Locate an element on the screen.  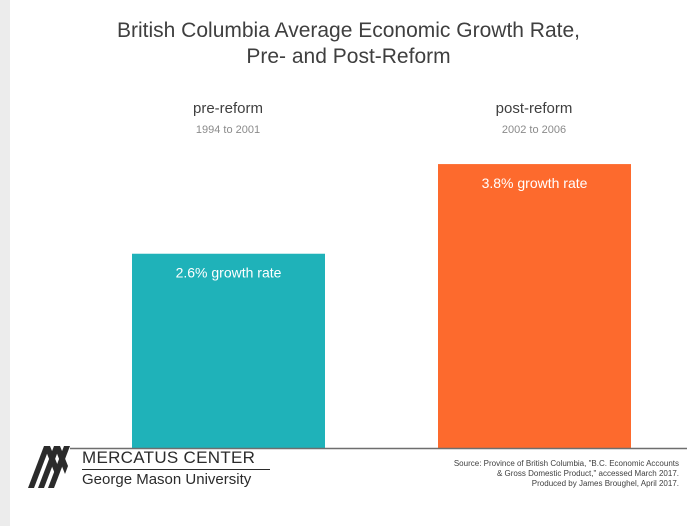
source-line-3: Produced by James Broughel, April 2017. is located at coordinates (605, 483).